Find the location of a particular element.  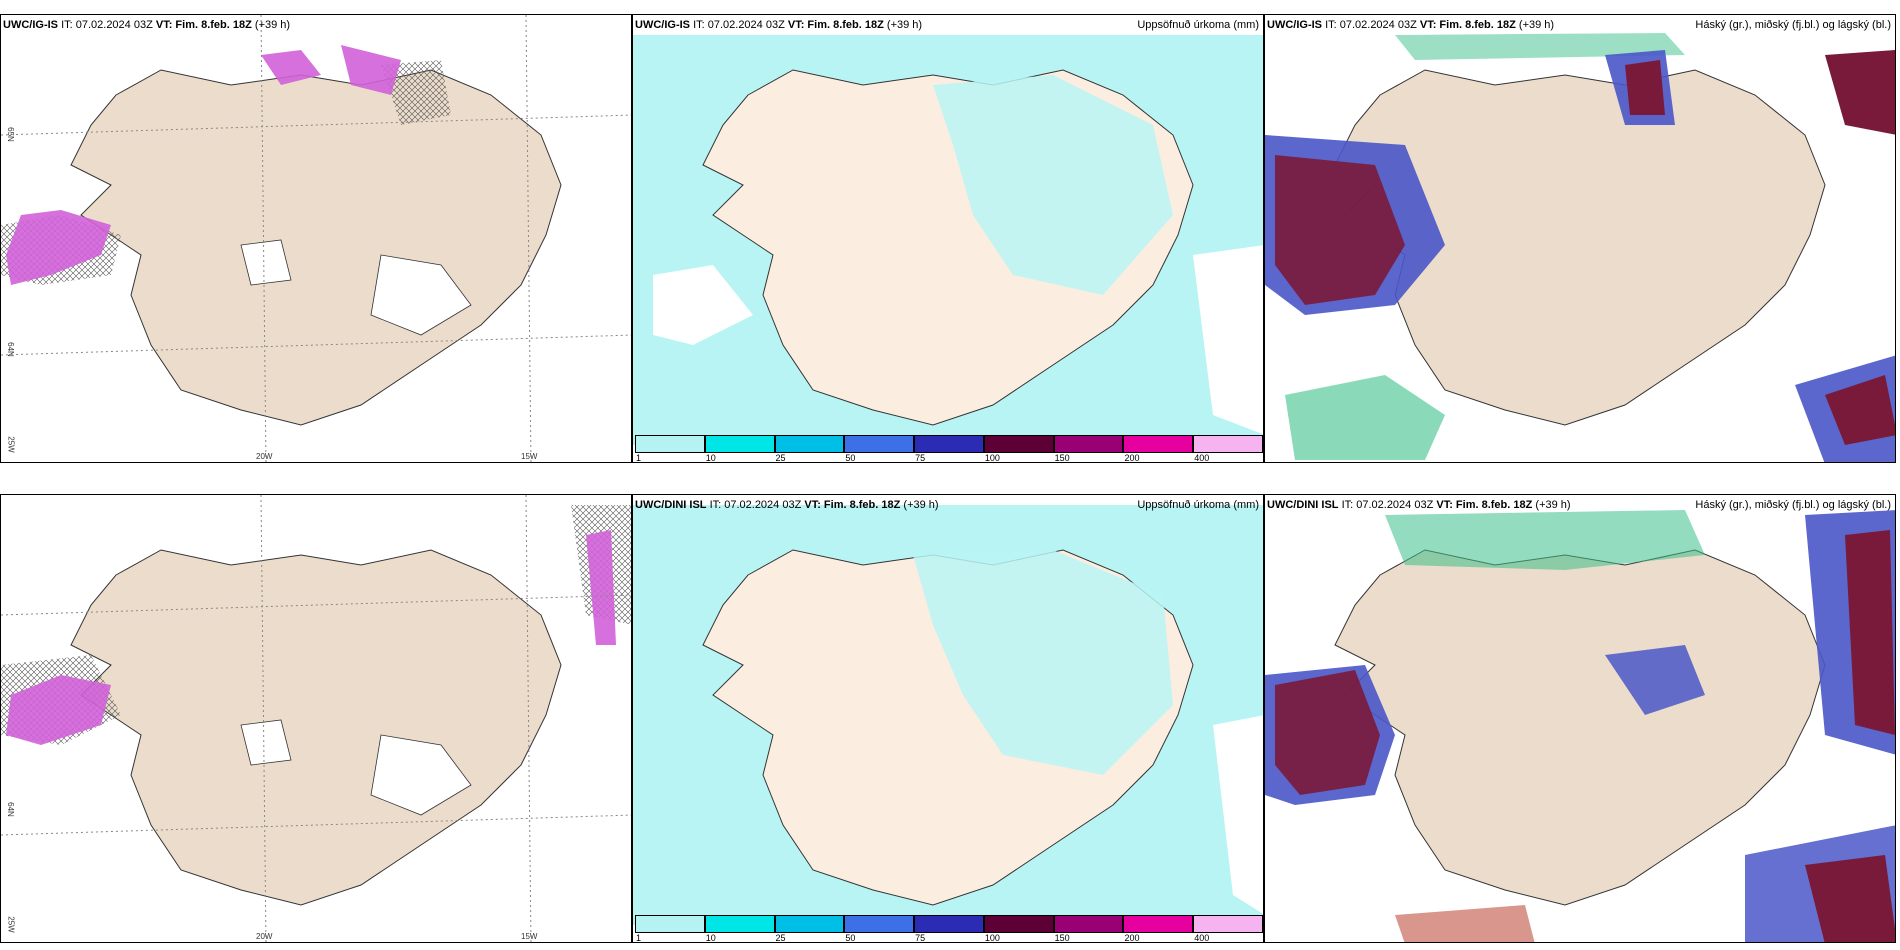

precip-map-bottom is located at coordinates (948, 715).